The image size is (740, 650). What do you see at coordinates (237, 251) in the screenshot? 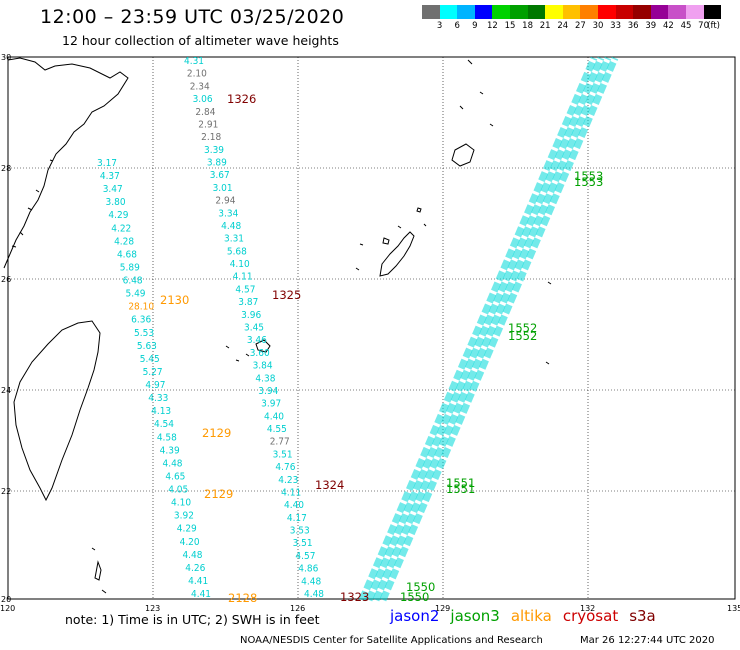
I see `swh-value: 5.68` at bounding box center [237, 251].